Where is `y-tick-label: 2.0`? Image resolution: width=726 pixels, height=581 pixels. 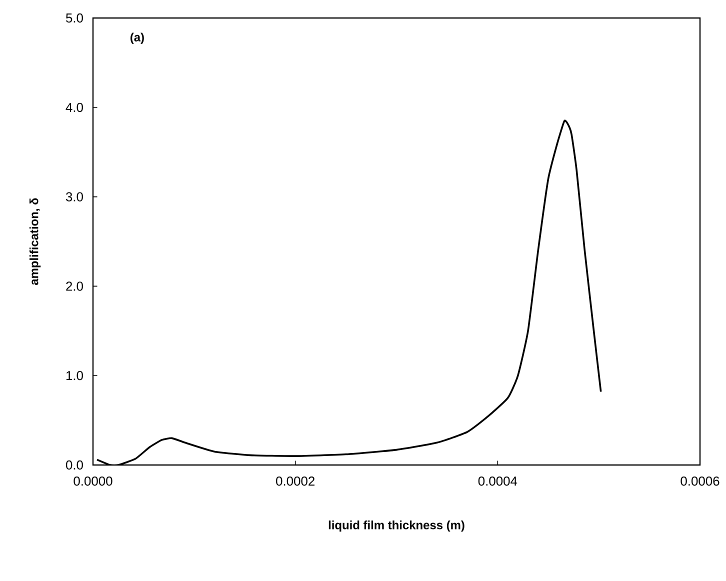 y-tick-label: 2.0 is located at coordinates (74, 286).